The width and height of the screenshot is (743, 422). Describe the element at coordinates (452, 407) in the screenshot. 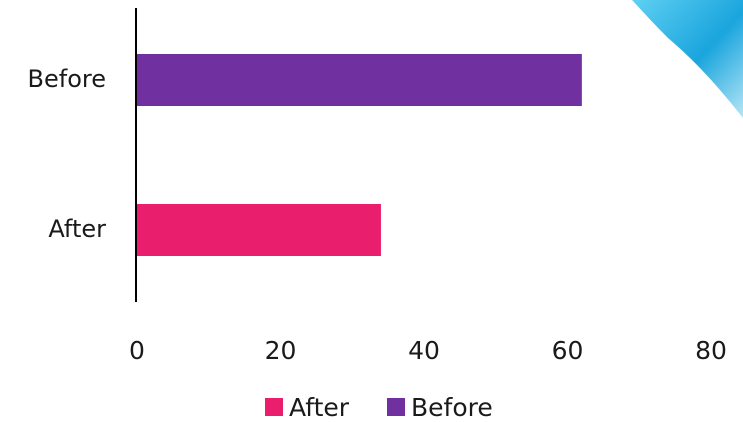

I see `legend-label-before: Before` at that location.